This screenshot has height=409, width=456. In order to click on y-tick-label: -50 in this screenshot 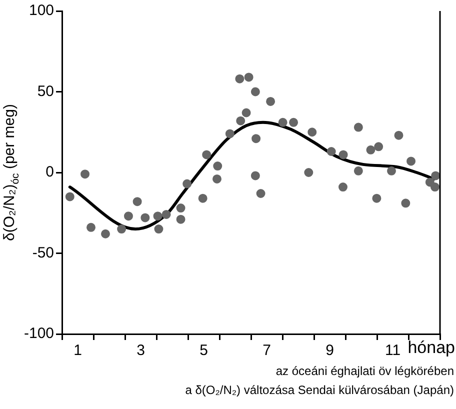, I will do `click(43, 253)`.